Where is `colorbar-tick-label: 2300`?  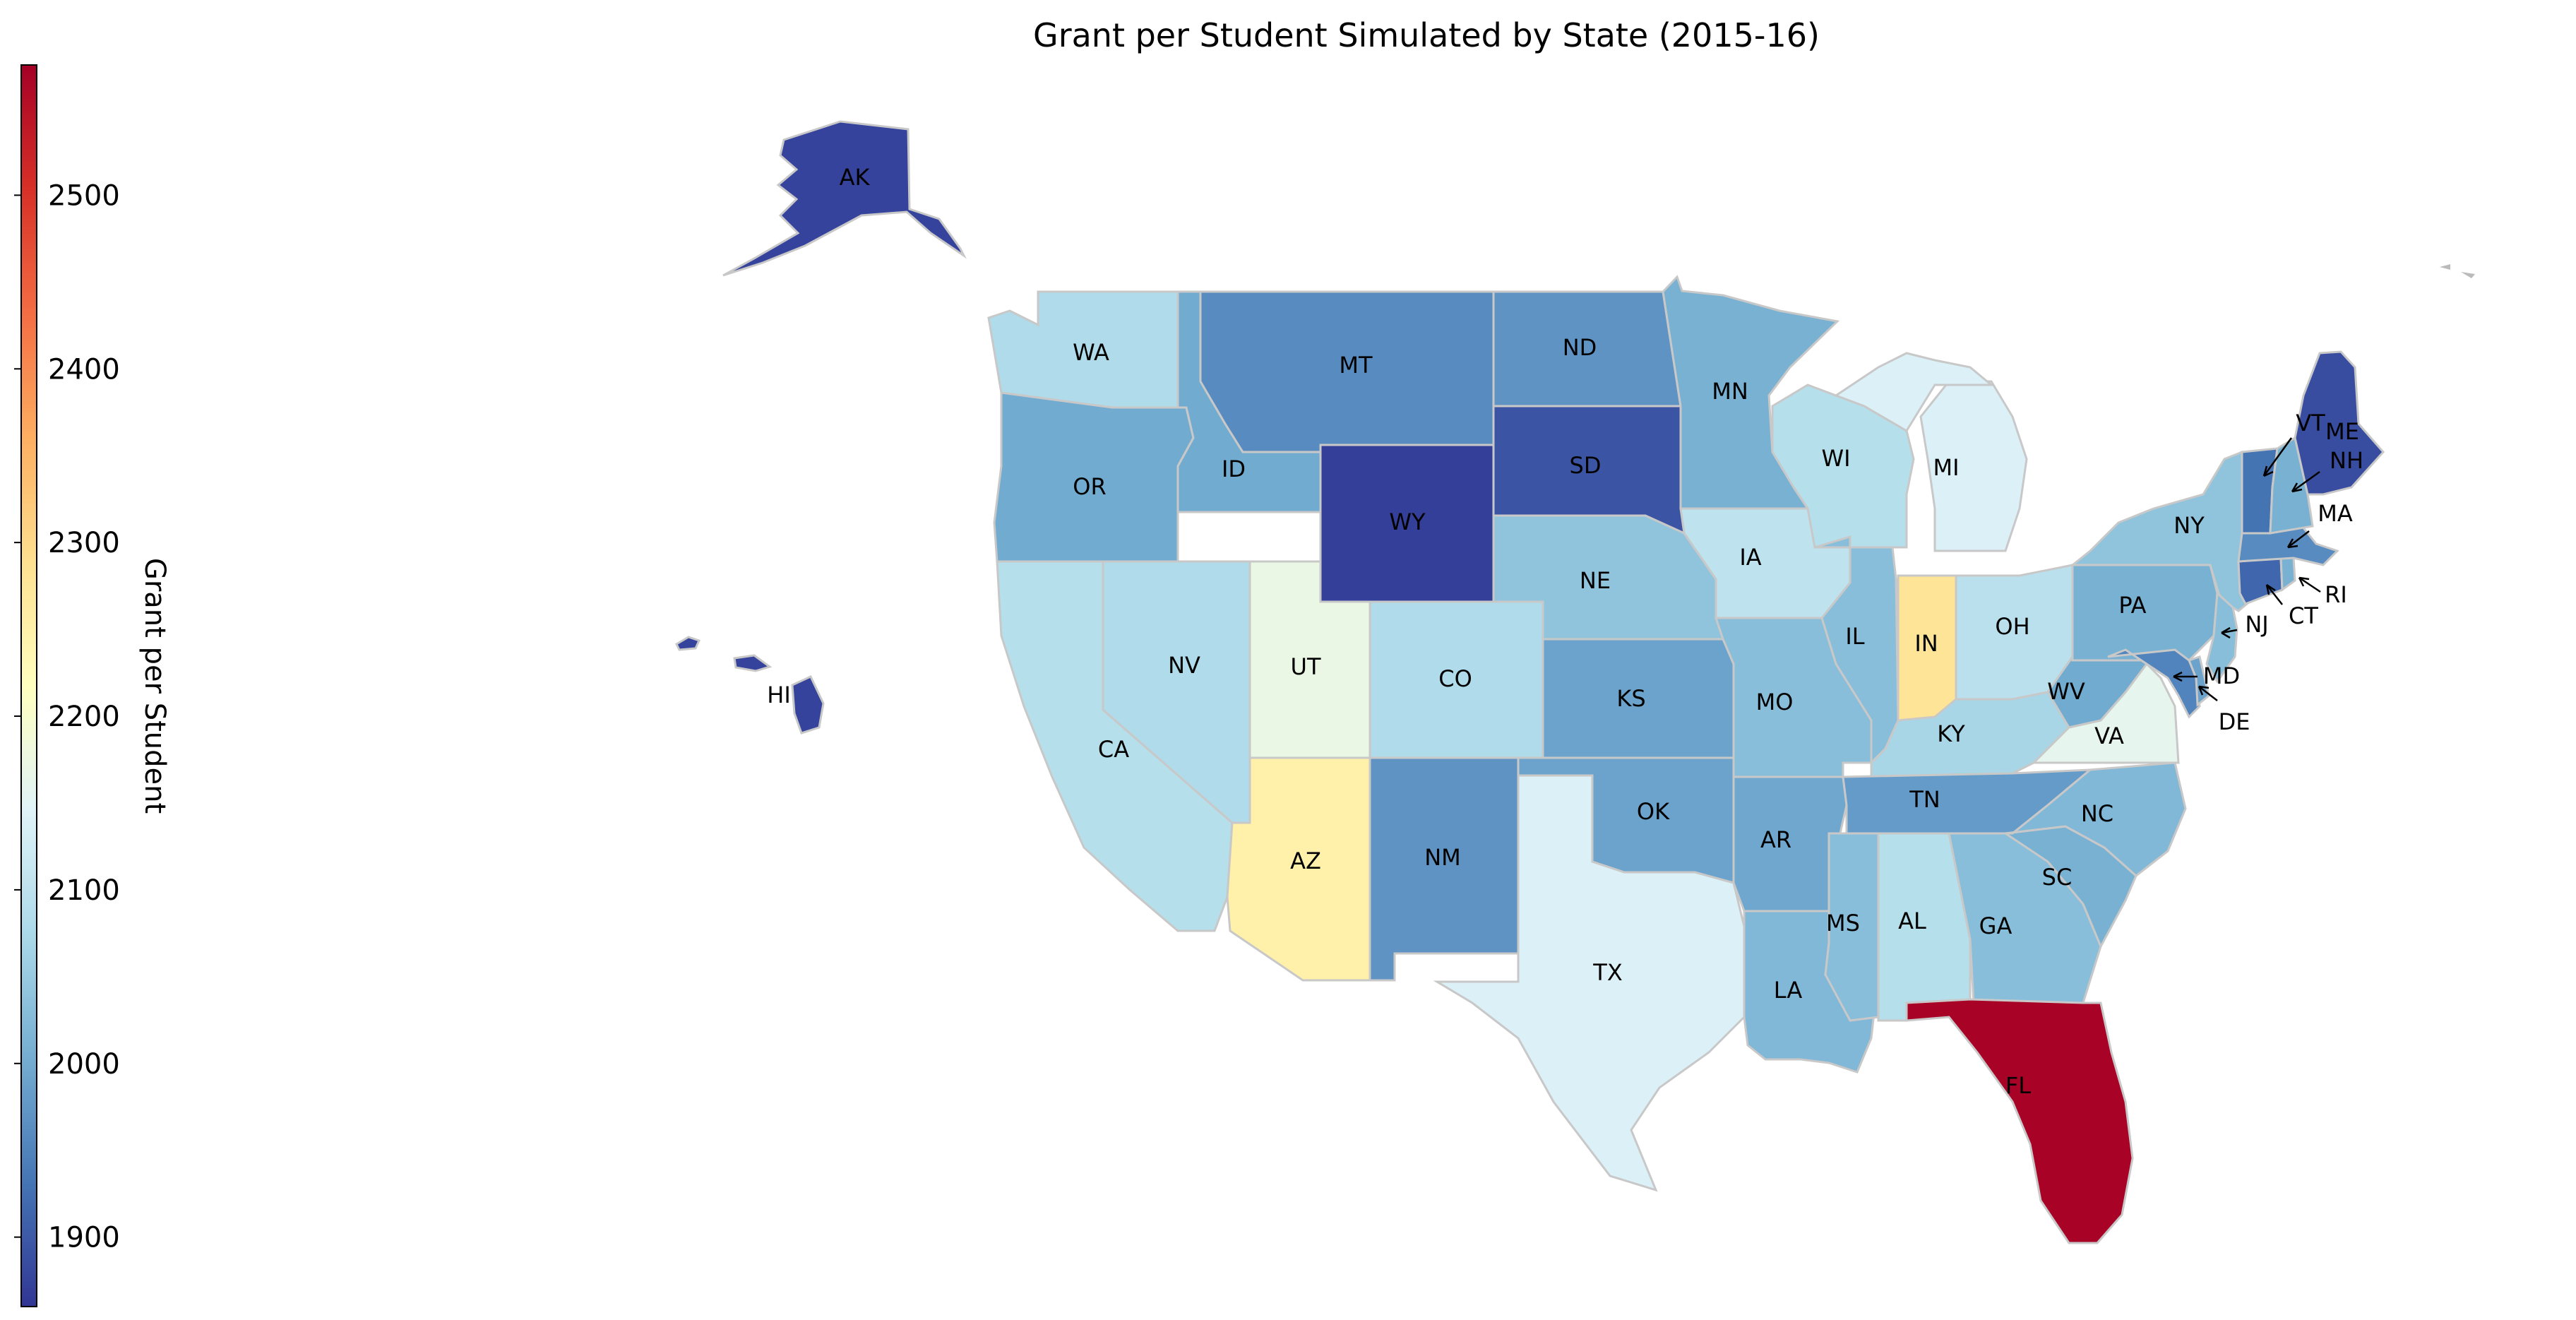 colorbar-tick-label: 2300 is located at coordinates (84, 543).